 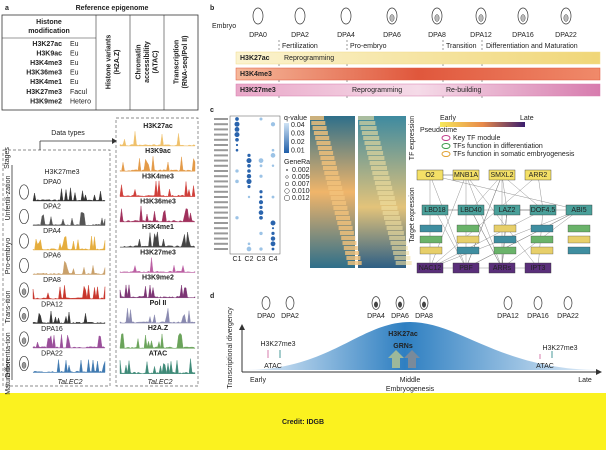 What do you see at coordinates (7, 158) in the screenshot?
I see `stages-label: Stages` at bounding box center [7, 158].